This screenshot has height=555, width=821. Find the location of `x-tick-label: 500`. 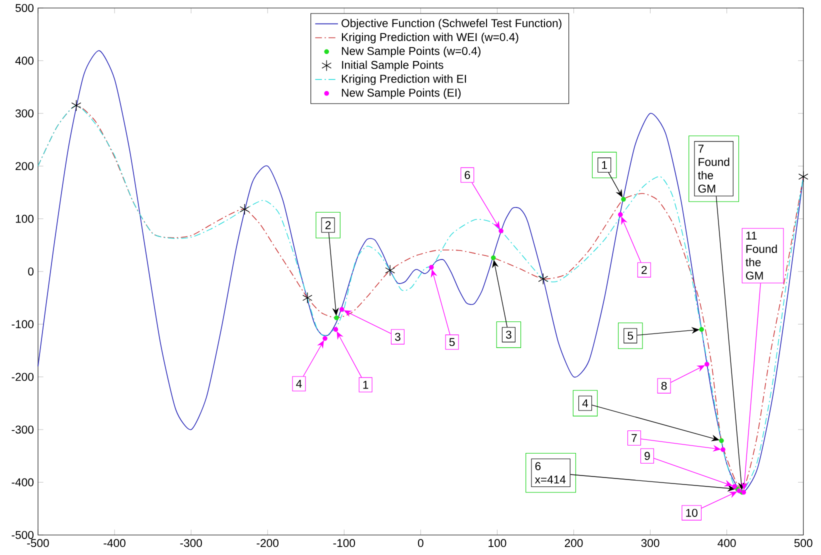

x-tick-label: 500 is located at coordinates (803, 543).